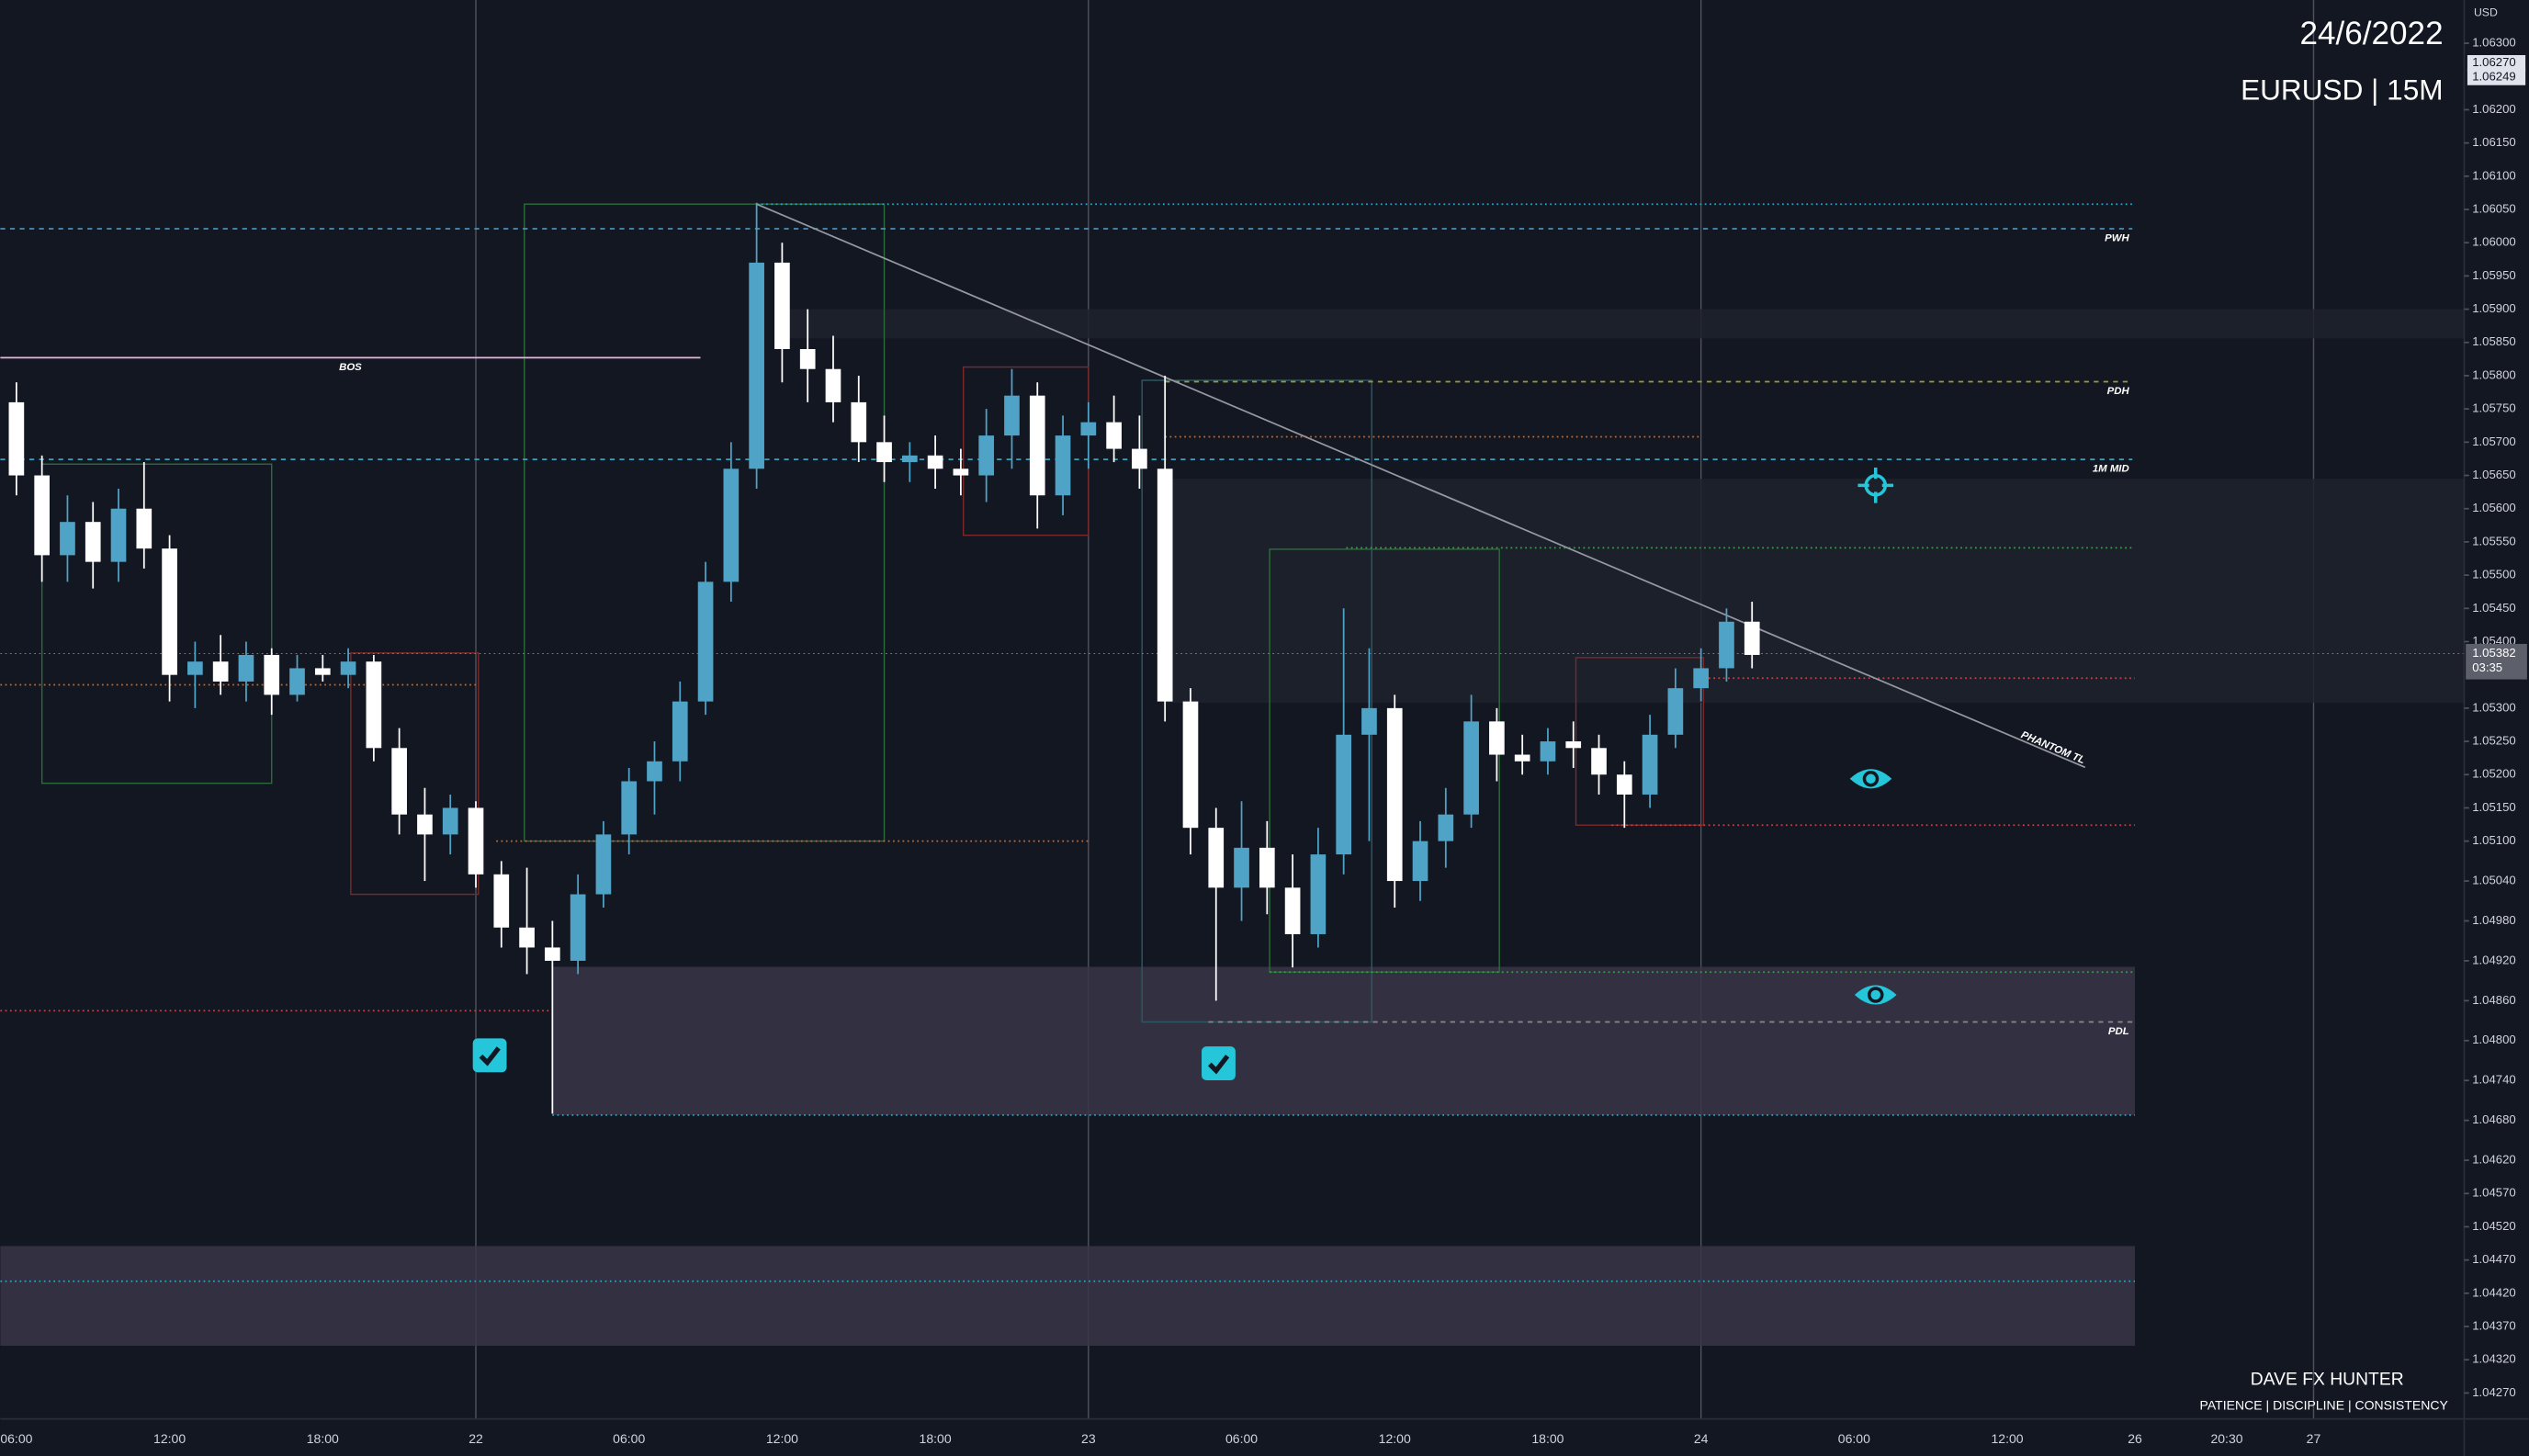 The width and height of the screenshot is (2529, 1456). Describe the element at coordinates (1701, 1438) in the screenshot. I see `x-tick-label: 24` at that location.